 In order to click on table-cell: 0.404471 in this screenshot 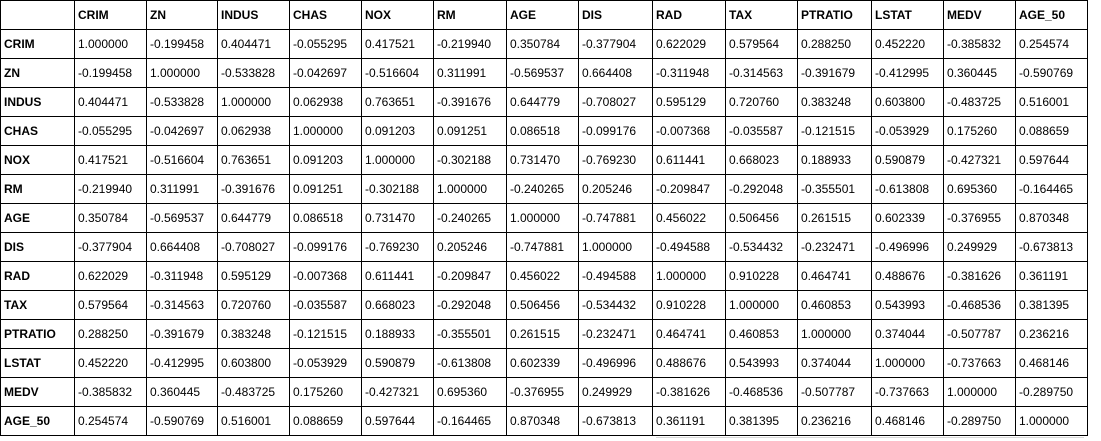, I will do `click(253, 44)`.